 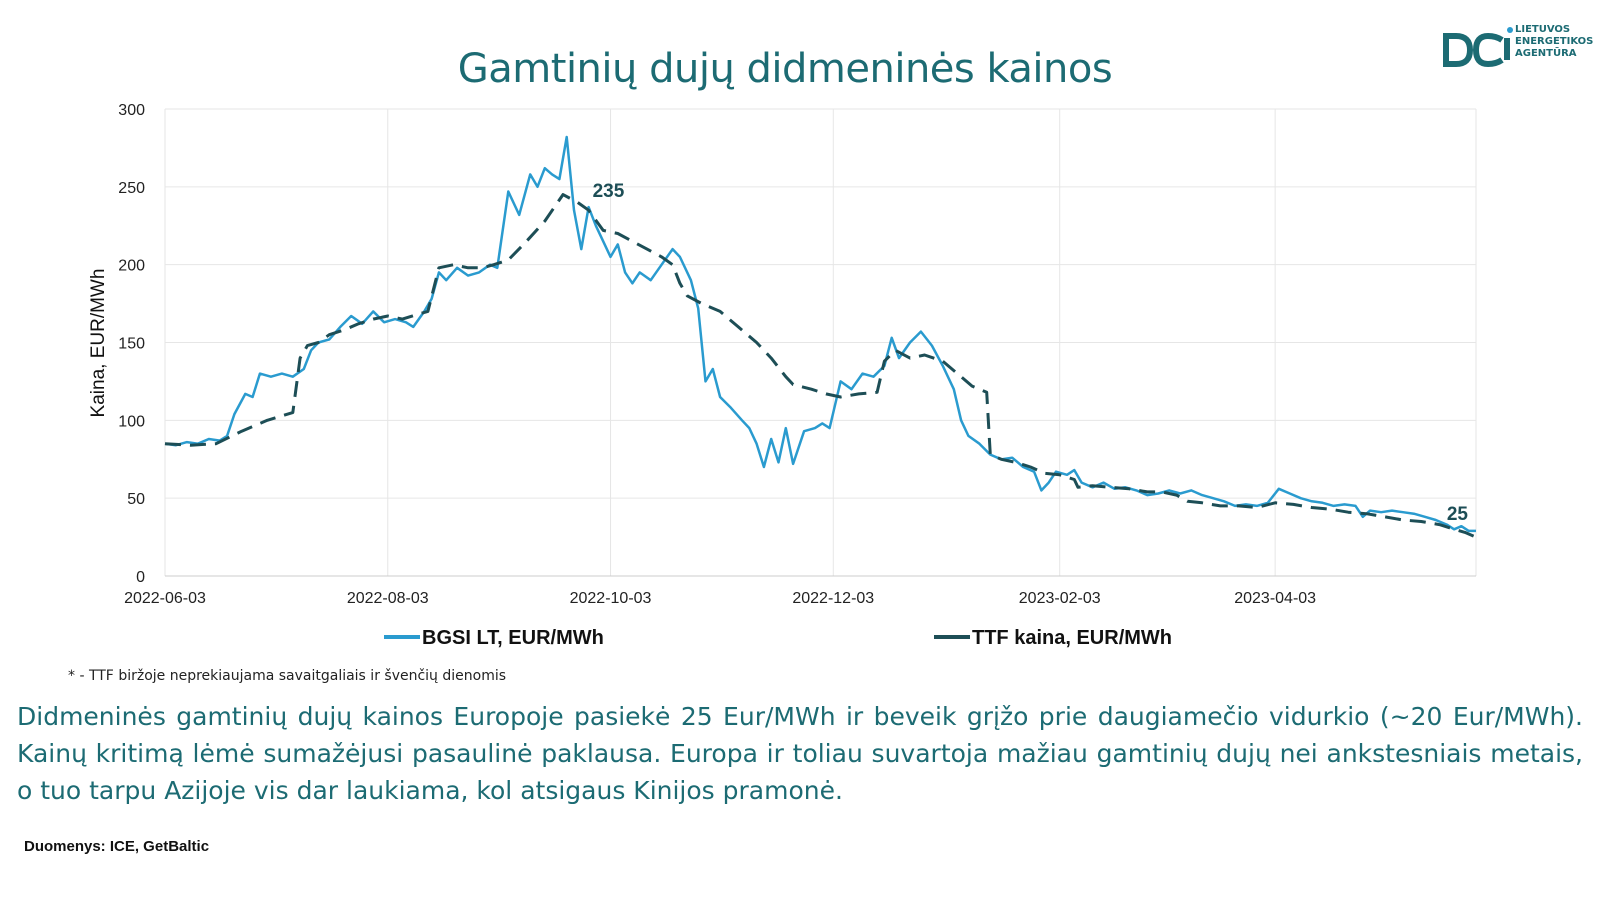 What do you see at coordinates (117, 846) in the screenshot?
I see `data-source: Duomenys: ICE, GetBaltic` at bounding box center [117, 846].